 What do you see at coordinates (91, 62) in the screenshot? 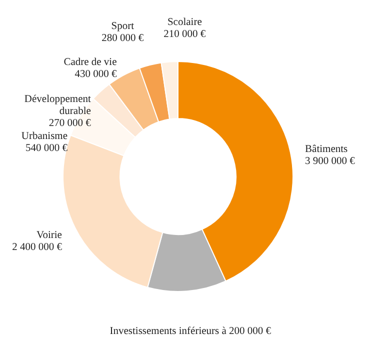
I see `slice-label: Cadre de vie` at bounding box center [91, 62].